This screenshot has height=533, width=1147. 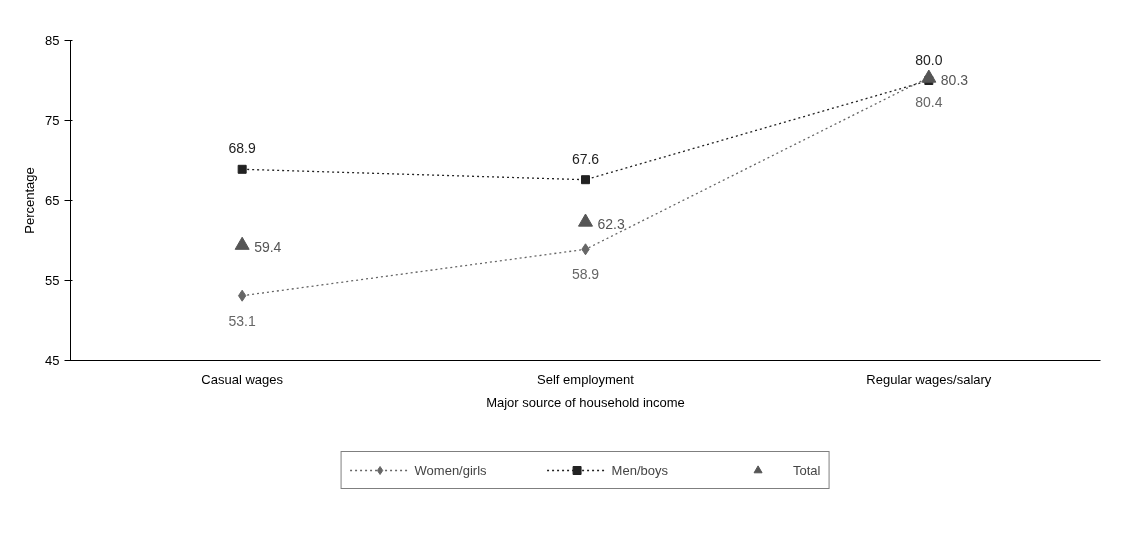 I want to click on data-label: 80.3, so click(x=954, y=80).